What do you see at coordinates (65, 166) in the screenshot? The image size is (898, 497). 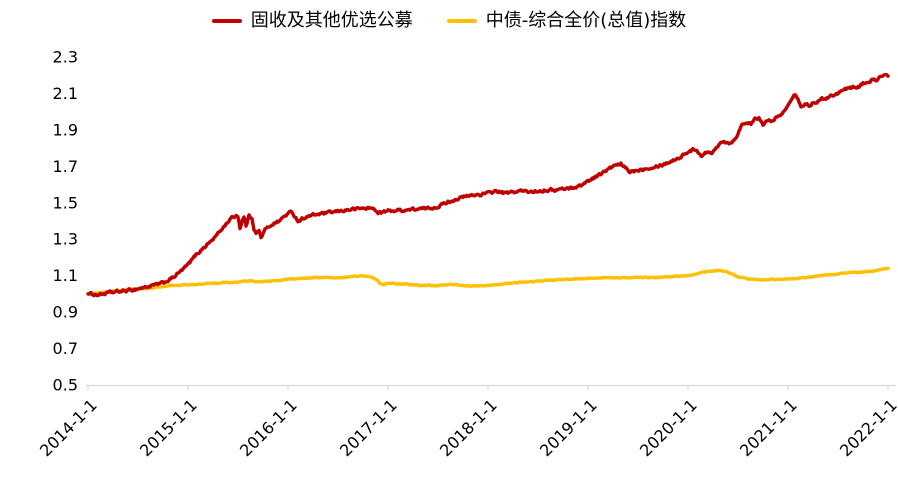 I see `y-axis-tick-label: 1.7` at bounding box center [65, 166].